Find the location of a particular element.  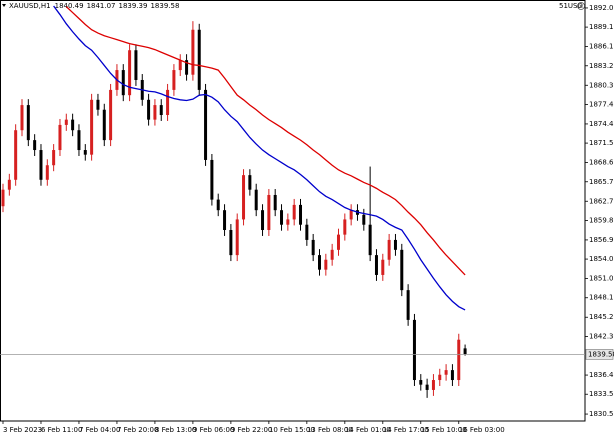

x-tick-label: 7 Feb 04:00 is located at coordinates (99, 430).